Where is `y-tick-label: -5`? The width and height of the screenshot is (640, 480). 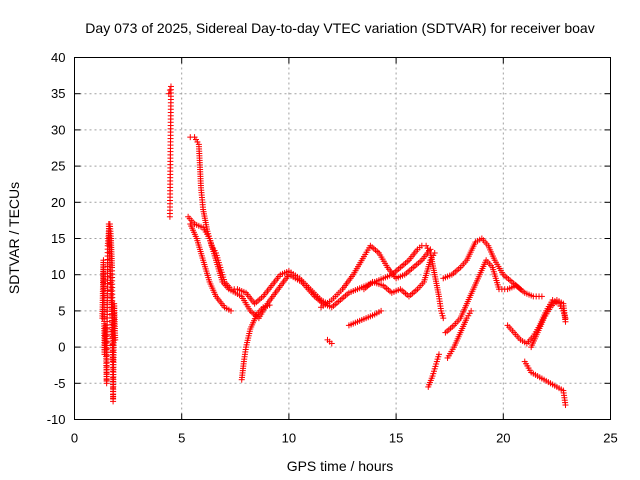
y-tick-label: -5 is located at coordinates (60, 383).